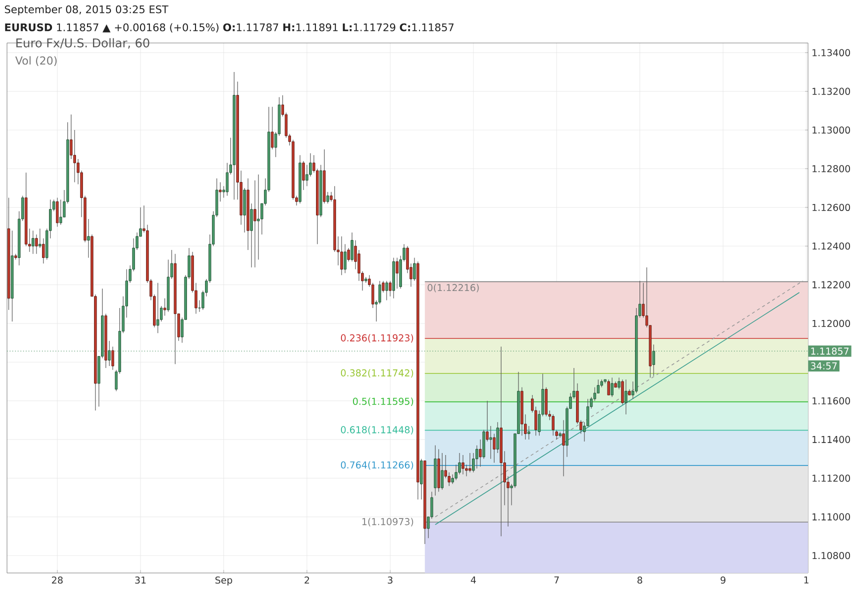 Image resolution: width=868 pixels, height=601 pixels. I want to click on x-tick-label: 4, so click(473, 580).